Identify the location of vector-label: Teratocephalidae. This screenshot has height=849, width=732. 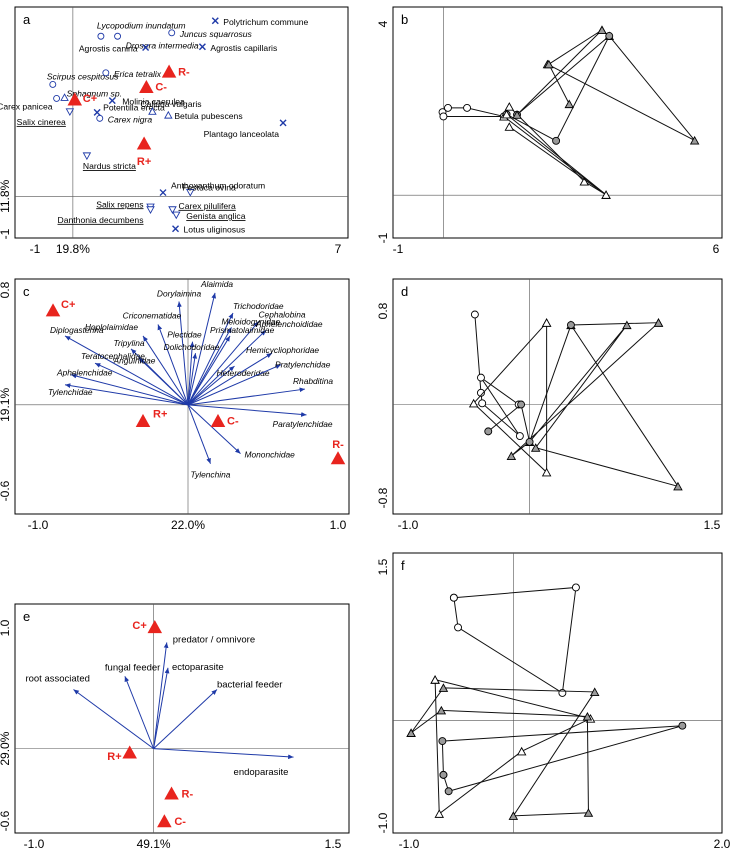
(113, 356).